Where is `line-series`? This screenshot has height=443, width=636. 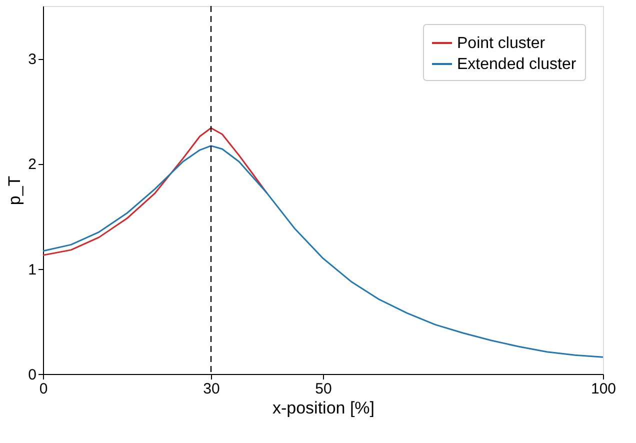 line-series is located at coordinates (155, 191).